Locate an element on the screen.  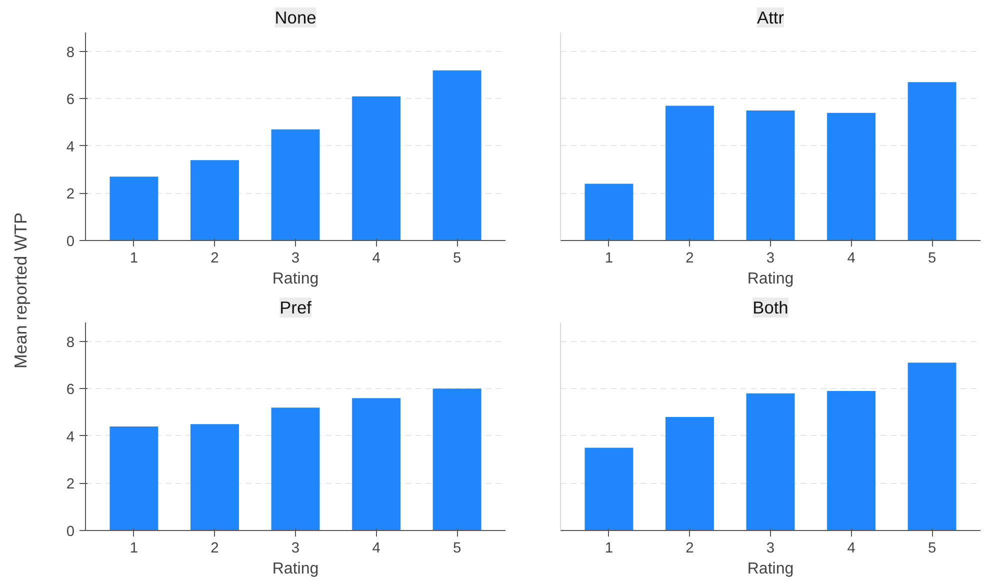
chart-title: Both is located at coordinates (770, 308).